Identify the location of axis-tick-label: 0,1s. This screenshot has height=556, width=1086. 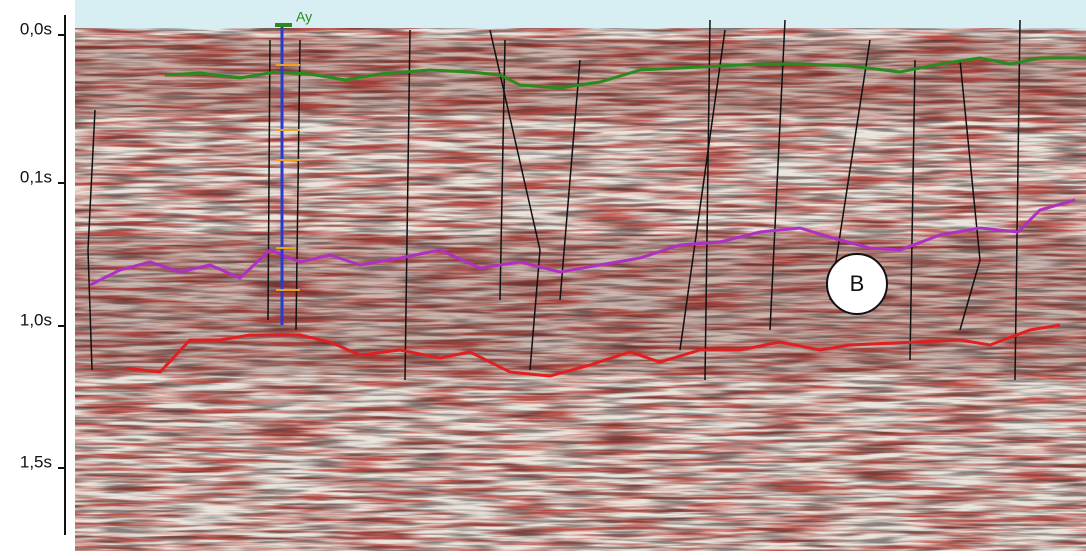
(36, 176).